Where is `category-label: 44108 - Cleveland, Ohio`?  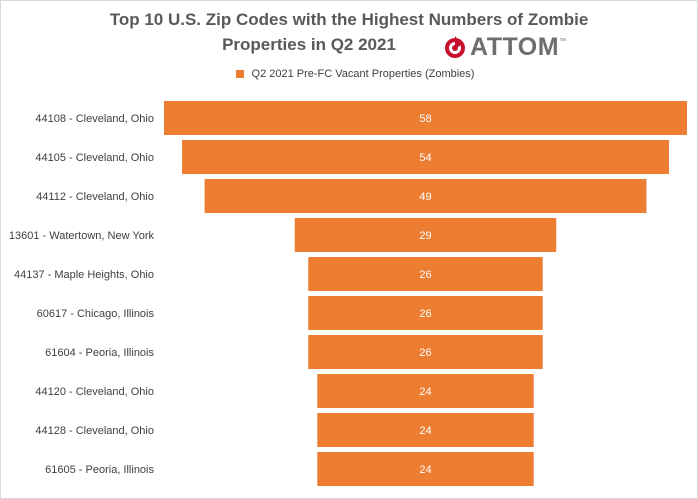
category-label: 44108 - Cleveland, Ohio is located at coordinates (94, 119).